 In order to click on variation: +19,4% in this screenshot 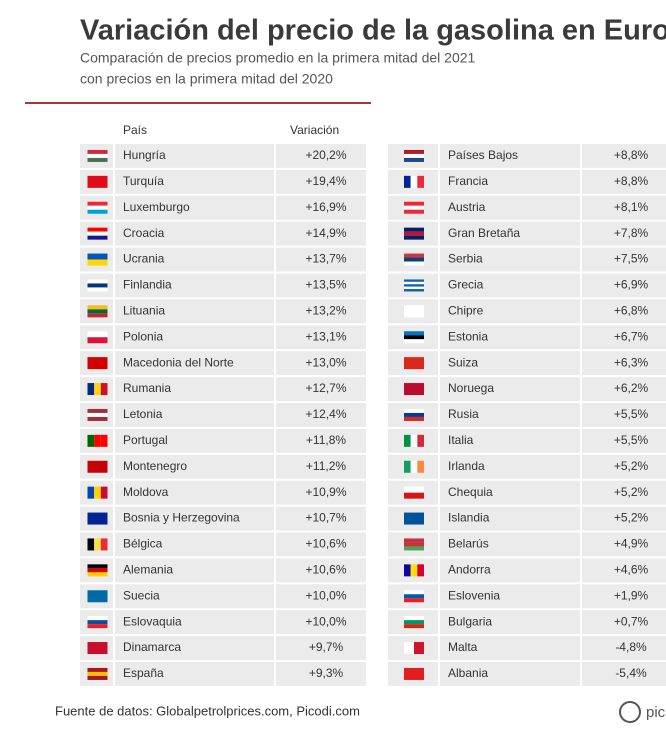, I will do `click(325, 181)`.